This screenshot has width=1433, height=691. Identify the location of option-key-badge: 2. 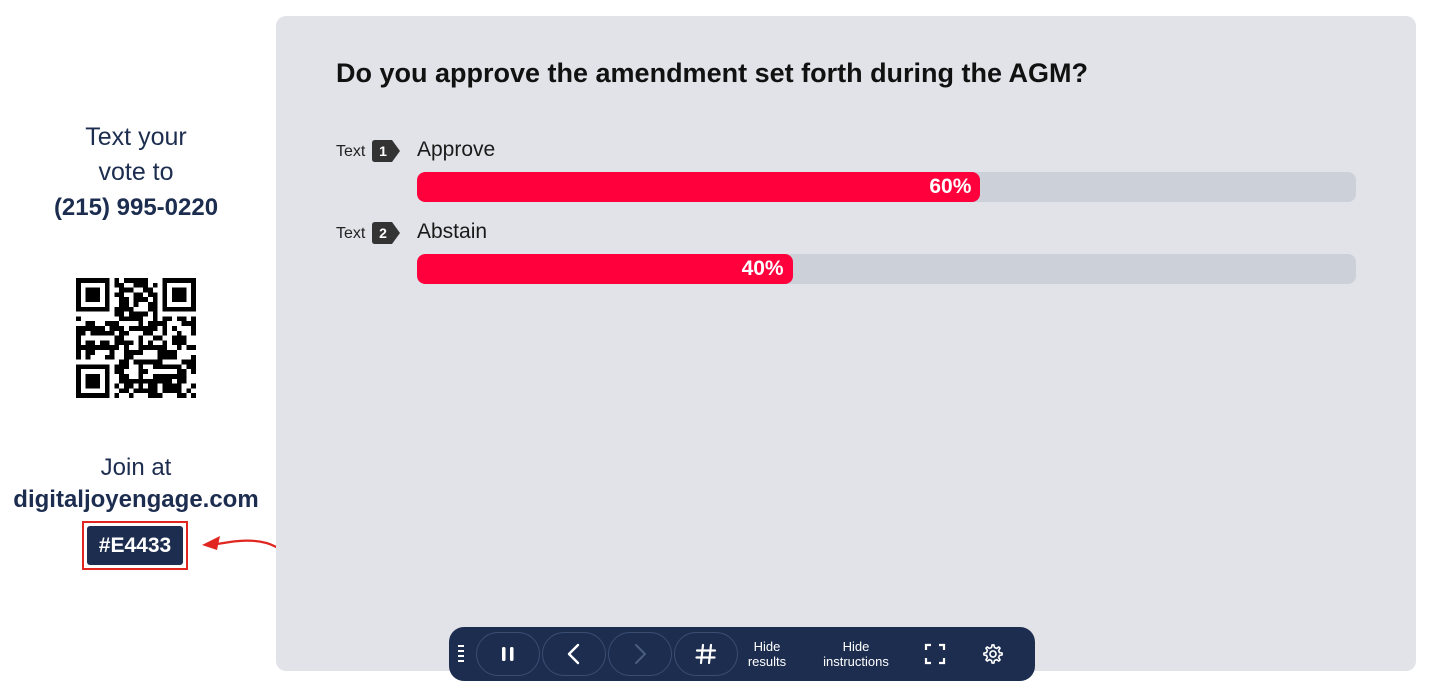
(386, 233).